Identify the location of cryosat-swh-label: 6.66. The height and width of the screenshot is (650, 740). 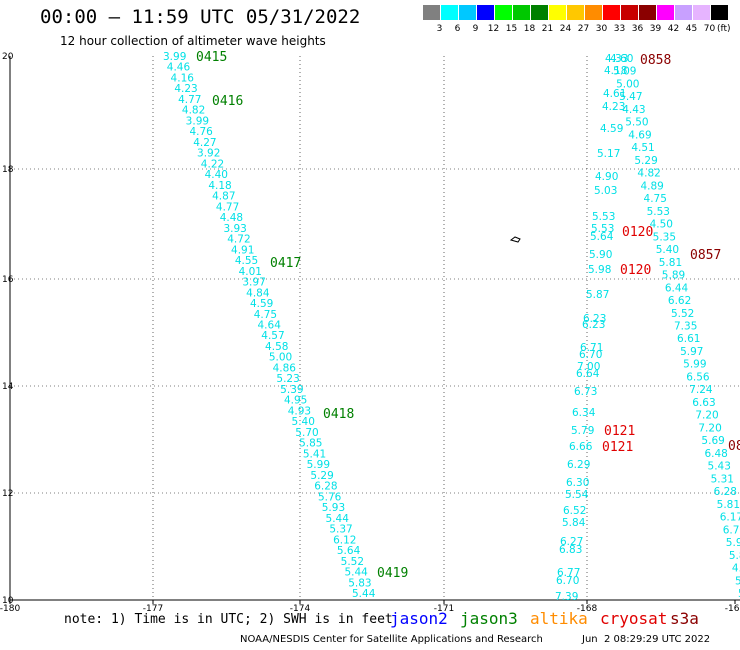
(581, 447).